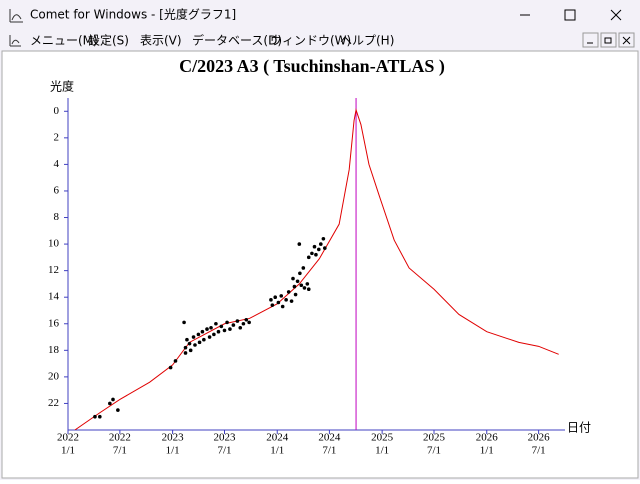 This screenshot has height=484, width=640. Describe the element at coordinates (570, 15) in the screenshot. I see `maximize-button` at that location.